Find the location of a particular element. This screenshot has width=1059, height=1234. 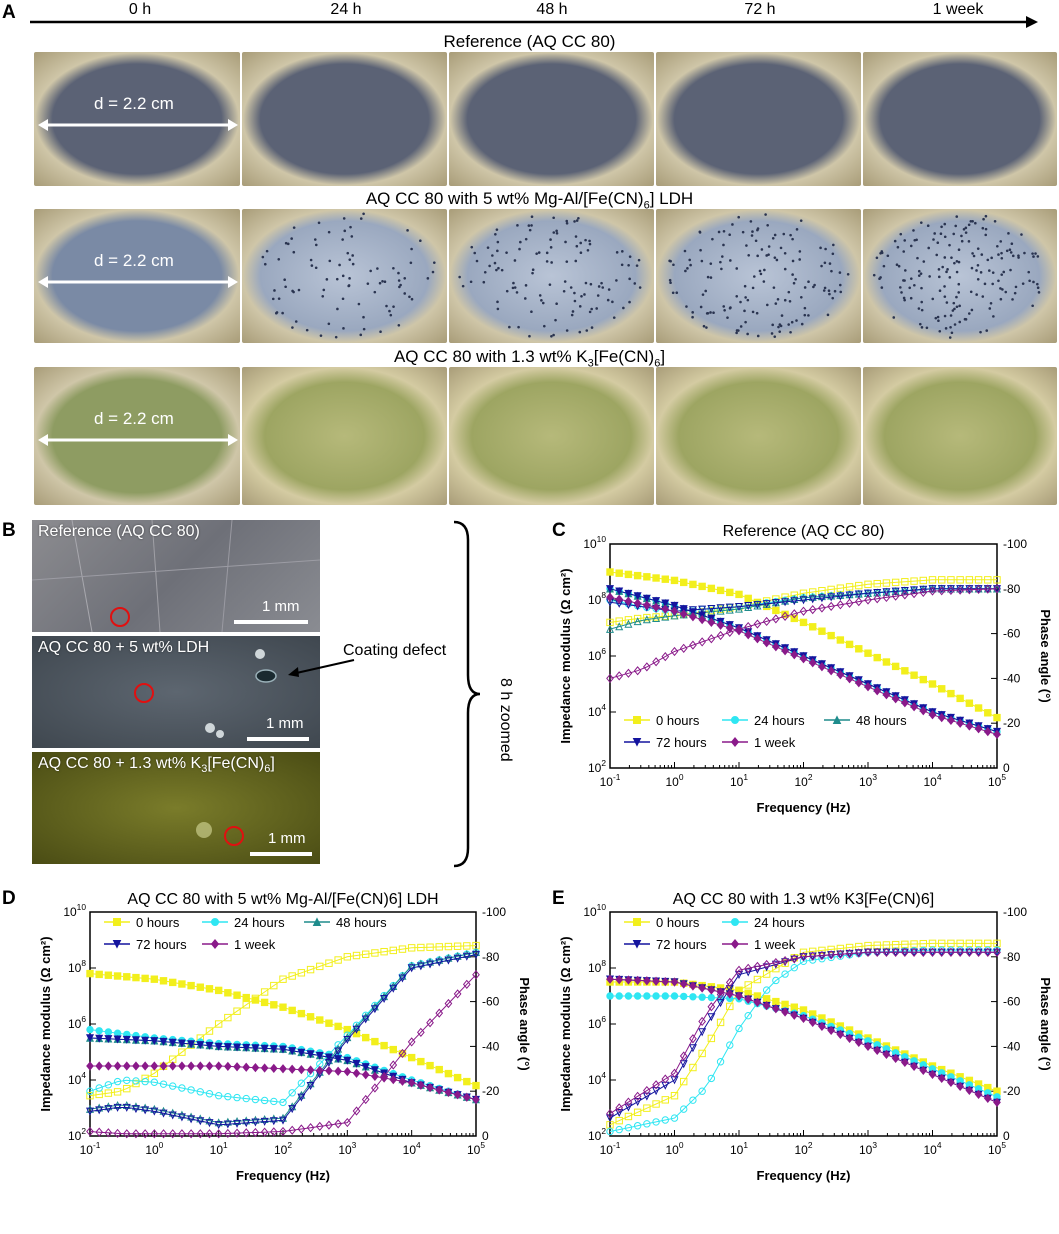

y2-tick-label: -60 is located at coordinates (1012, 1002).